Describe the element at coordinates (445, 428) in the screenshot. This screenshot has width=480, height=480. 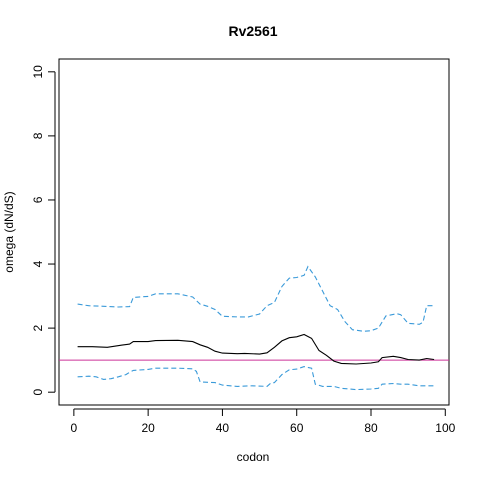
I see `x-tick-label: 100` at that location.